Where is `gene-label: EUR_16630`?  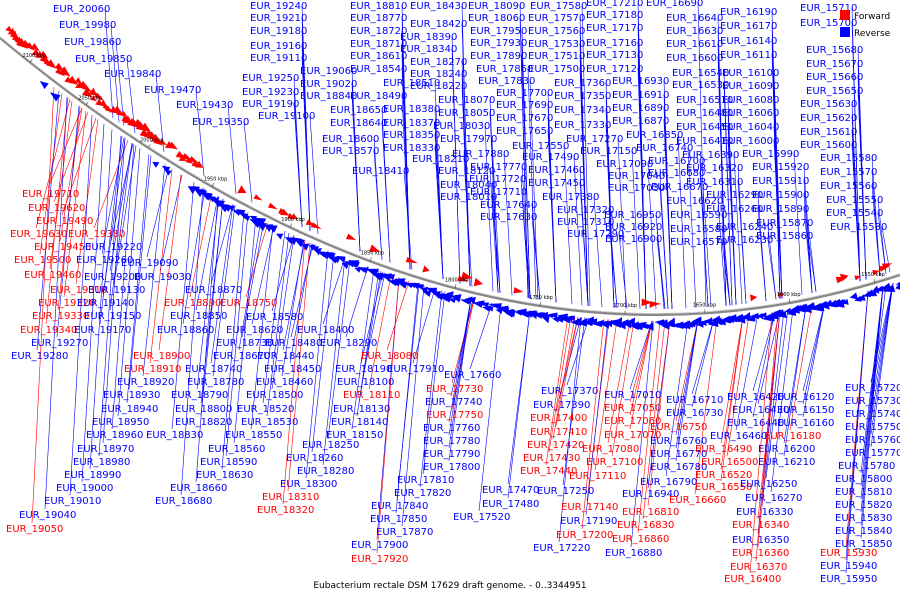
gene-label: EUR_16630 is located at coordinates (694, 31).